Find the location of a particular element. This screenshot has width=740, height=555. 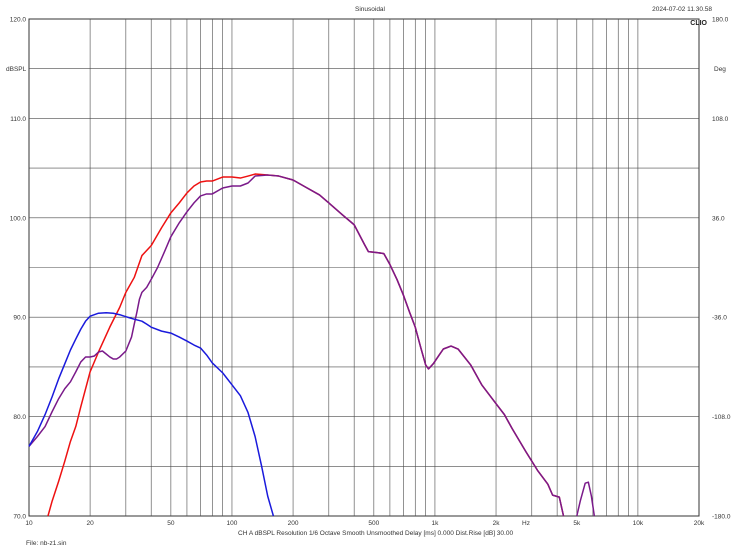

x-tick-label: 5k is located at coordinates (577, 523).